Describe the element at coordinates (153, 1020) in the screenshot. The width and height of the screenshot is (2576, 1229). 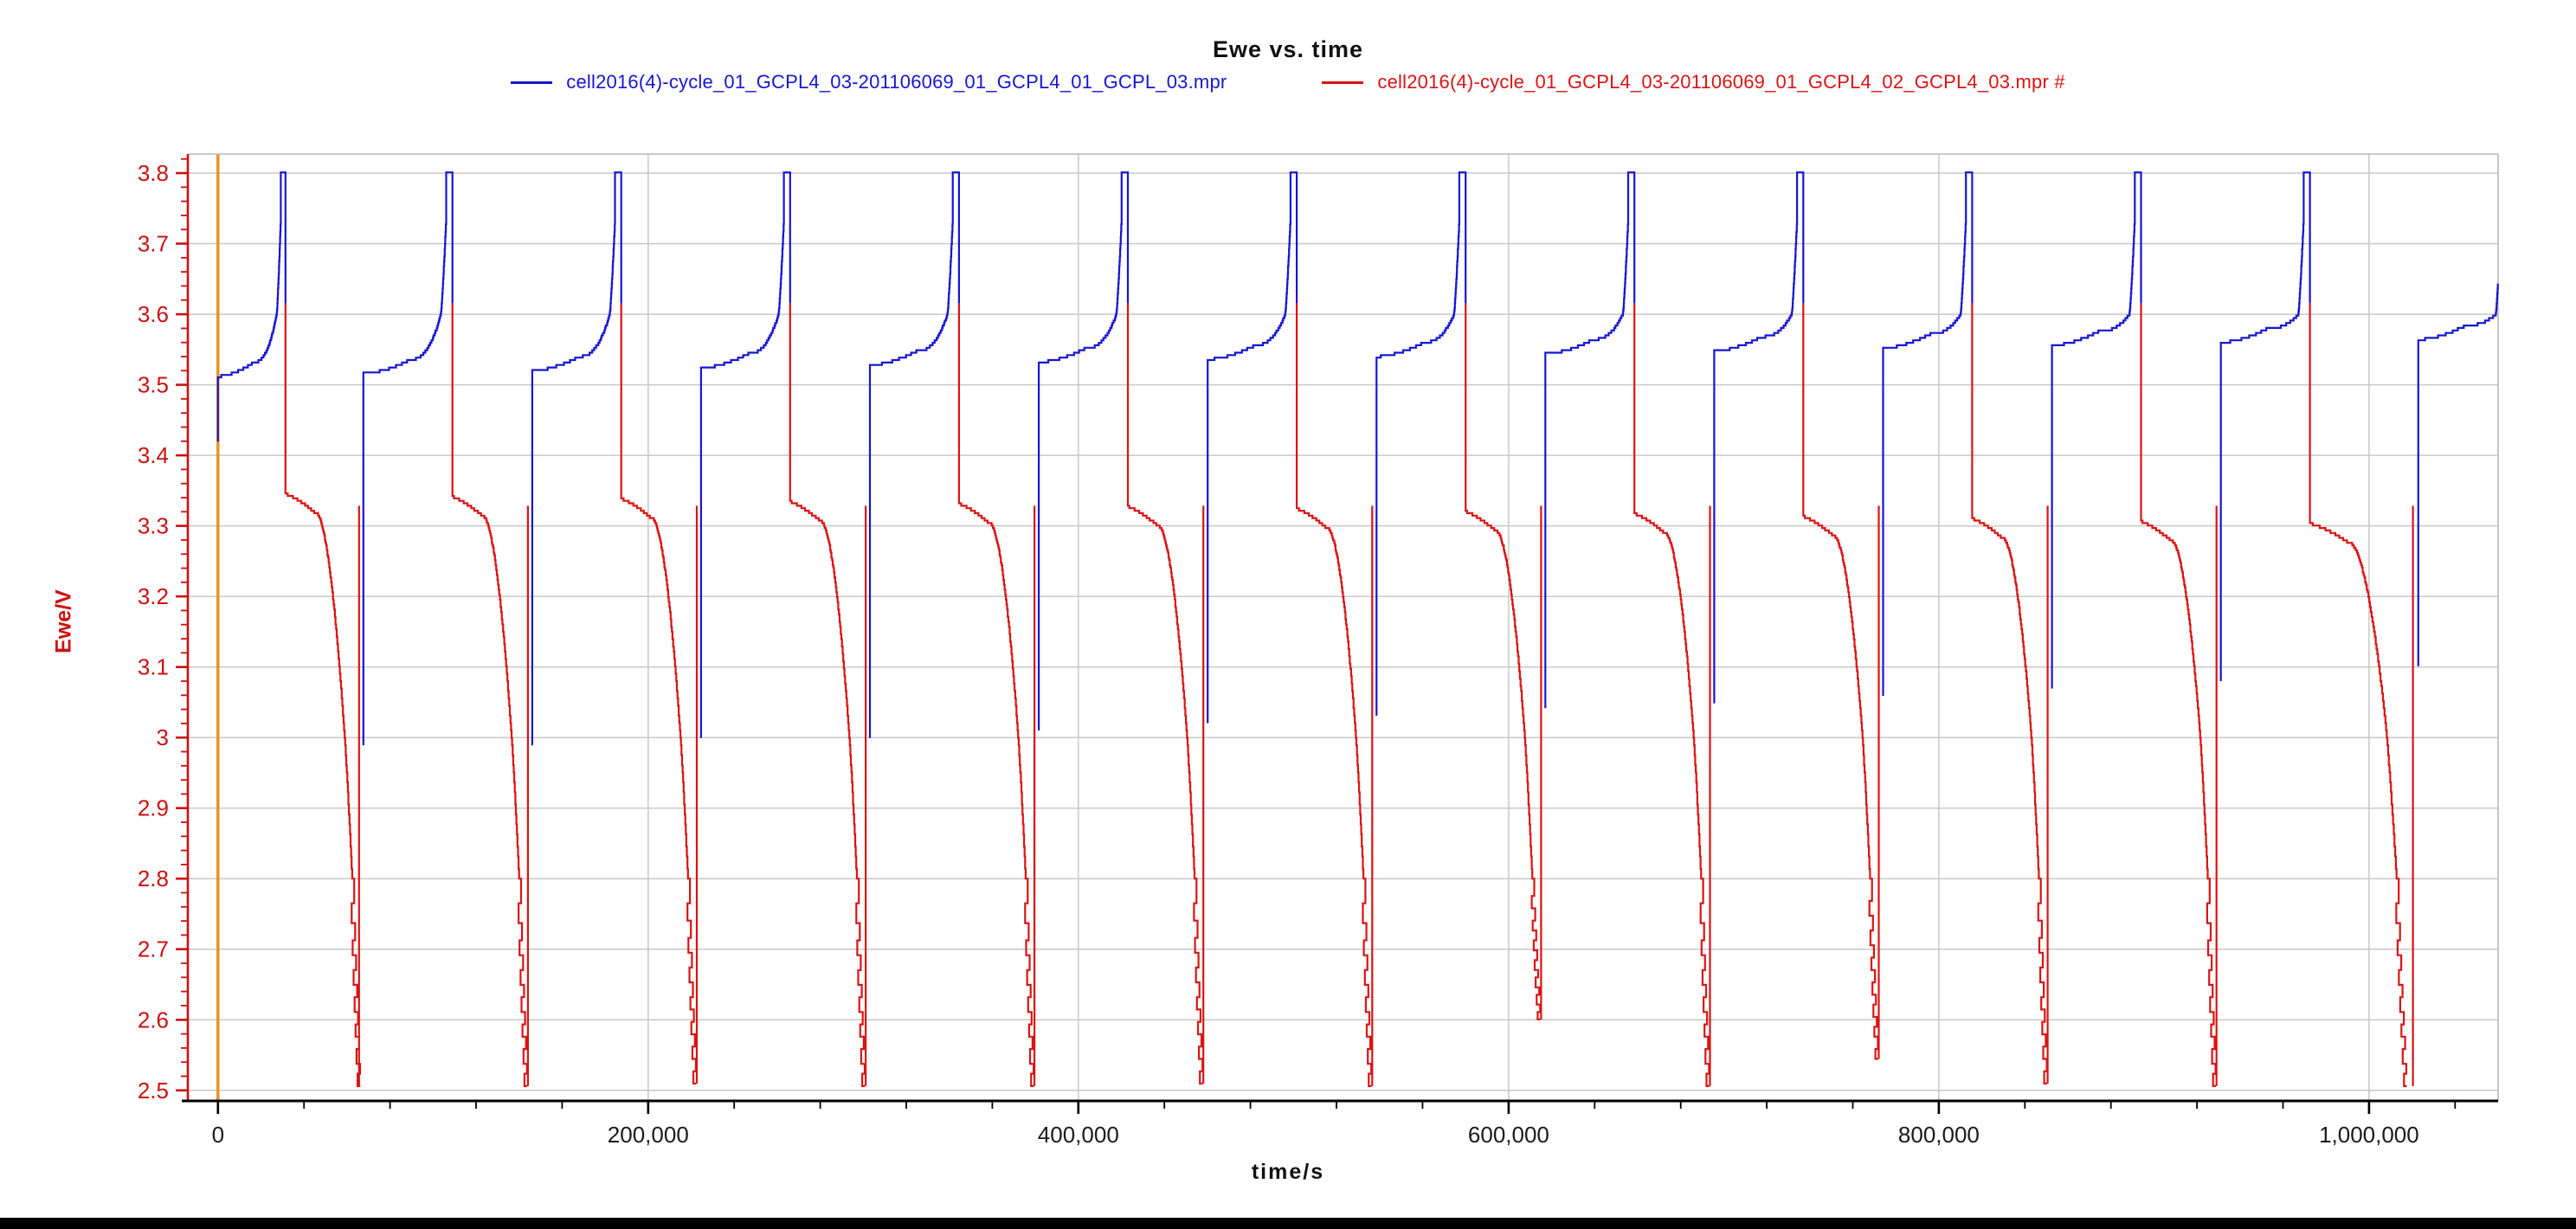
I see `y-tick-label: 2.6` at that location.